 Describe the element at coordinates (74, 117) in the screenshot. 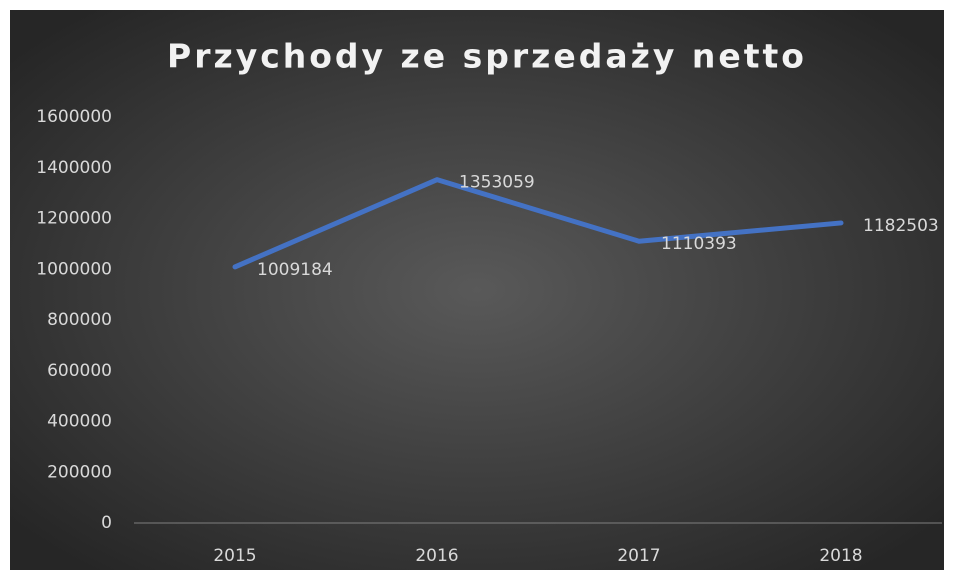

I see `y-tick-label: 1600000` at that location.